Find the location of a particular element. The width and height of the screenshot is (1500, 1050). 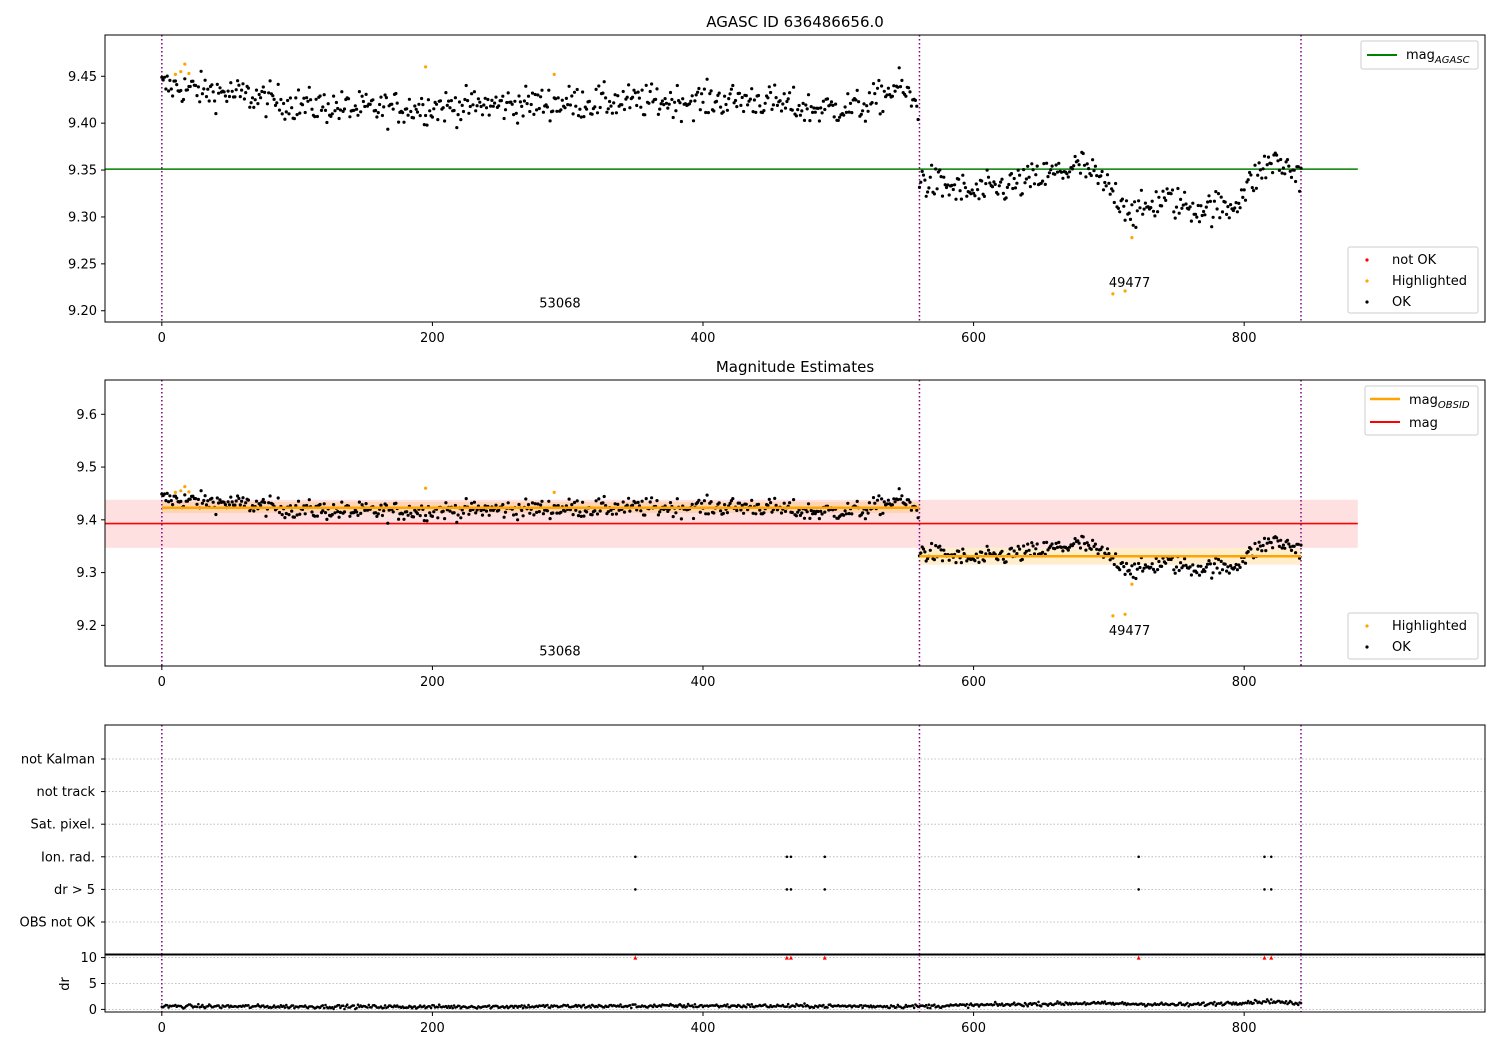

highlighted-point is located at coordinates (426, 488).